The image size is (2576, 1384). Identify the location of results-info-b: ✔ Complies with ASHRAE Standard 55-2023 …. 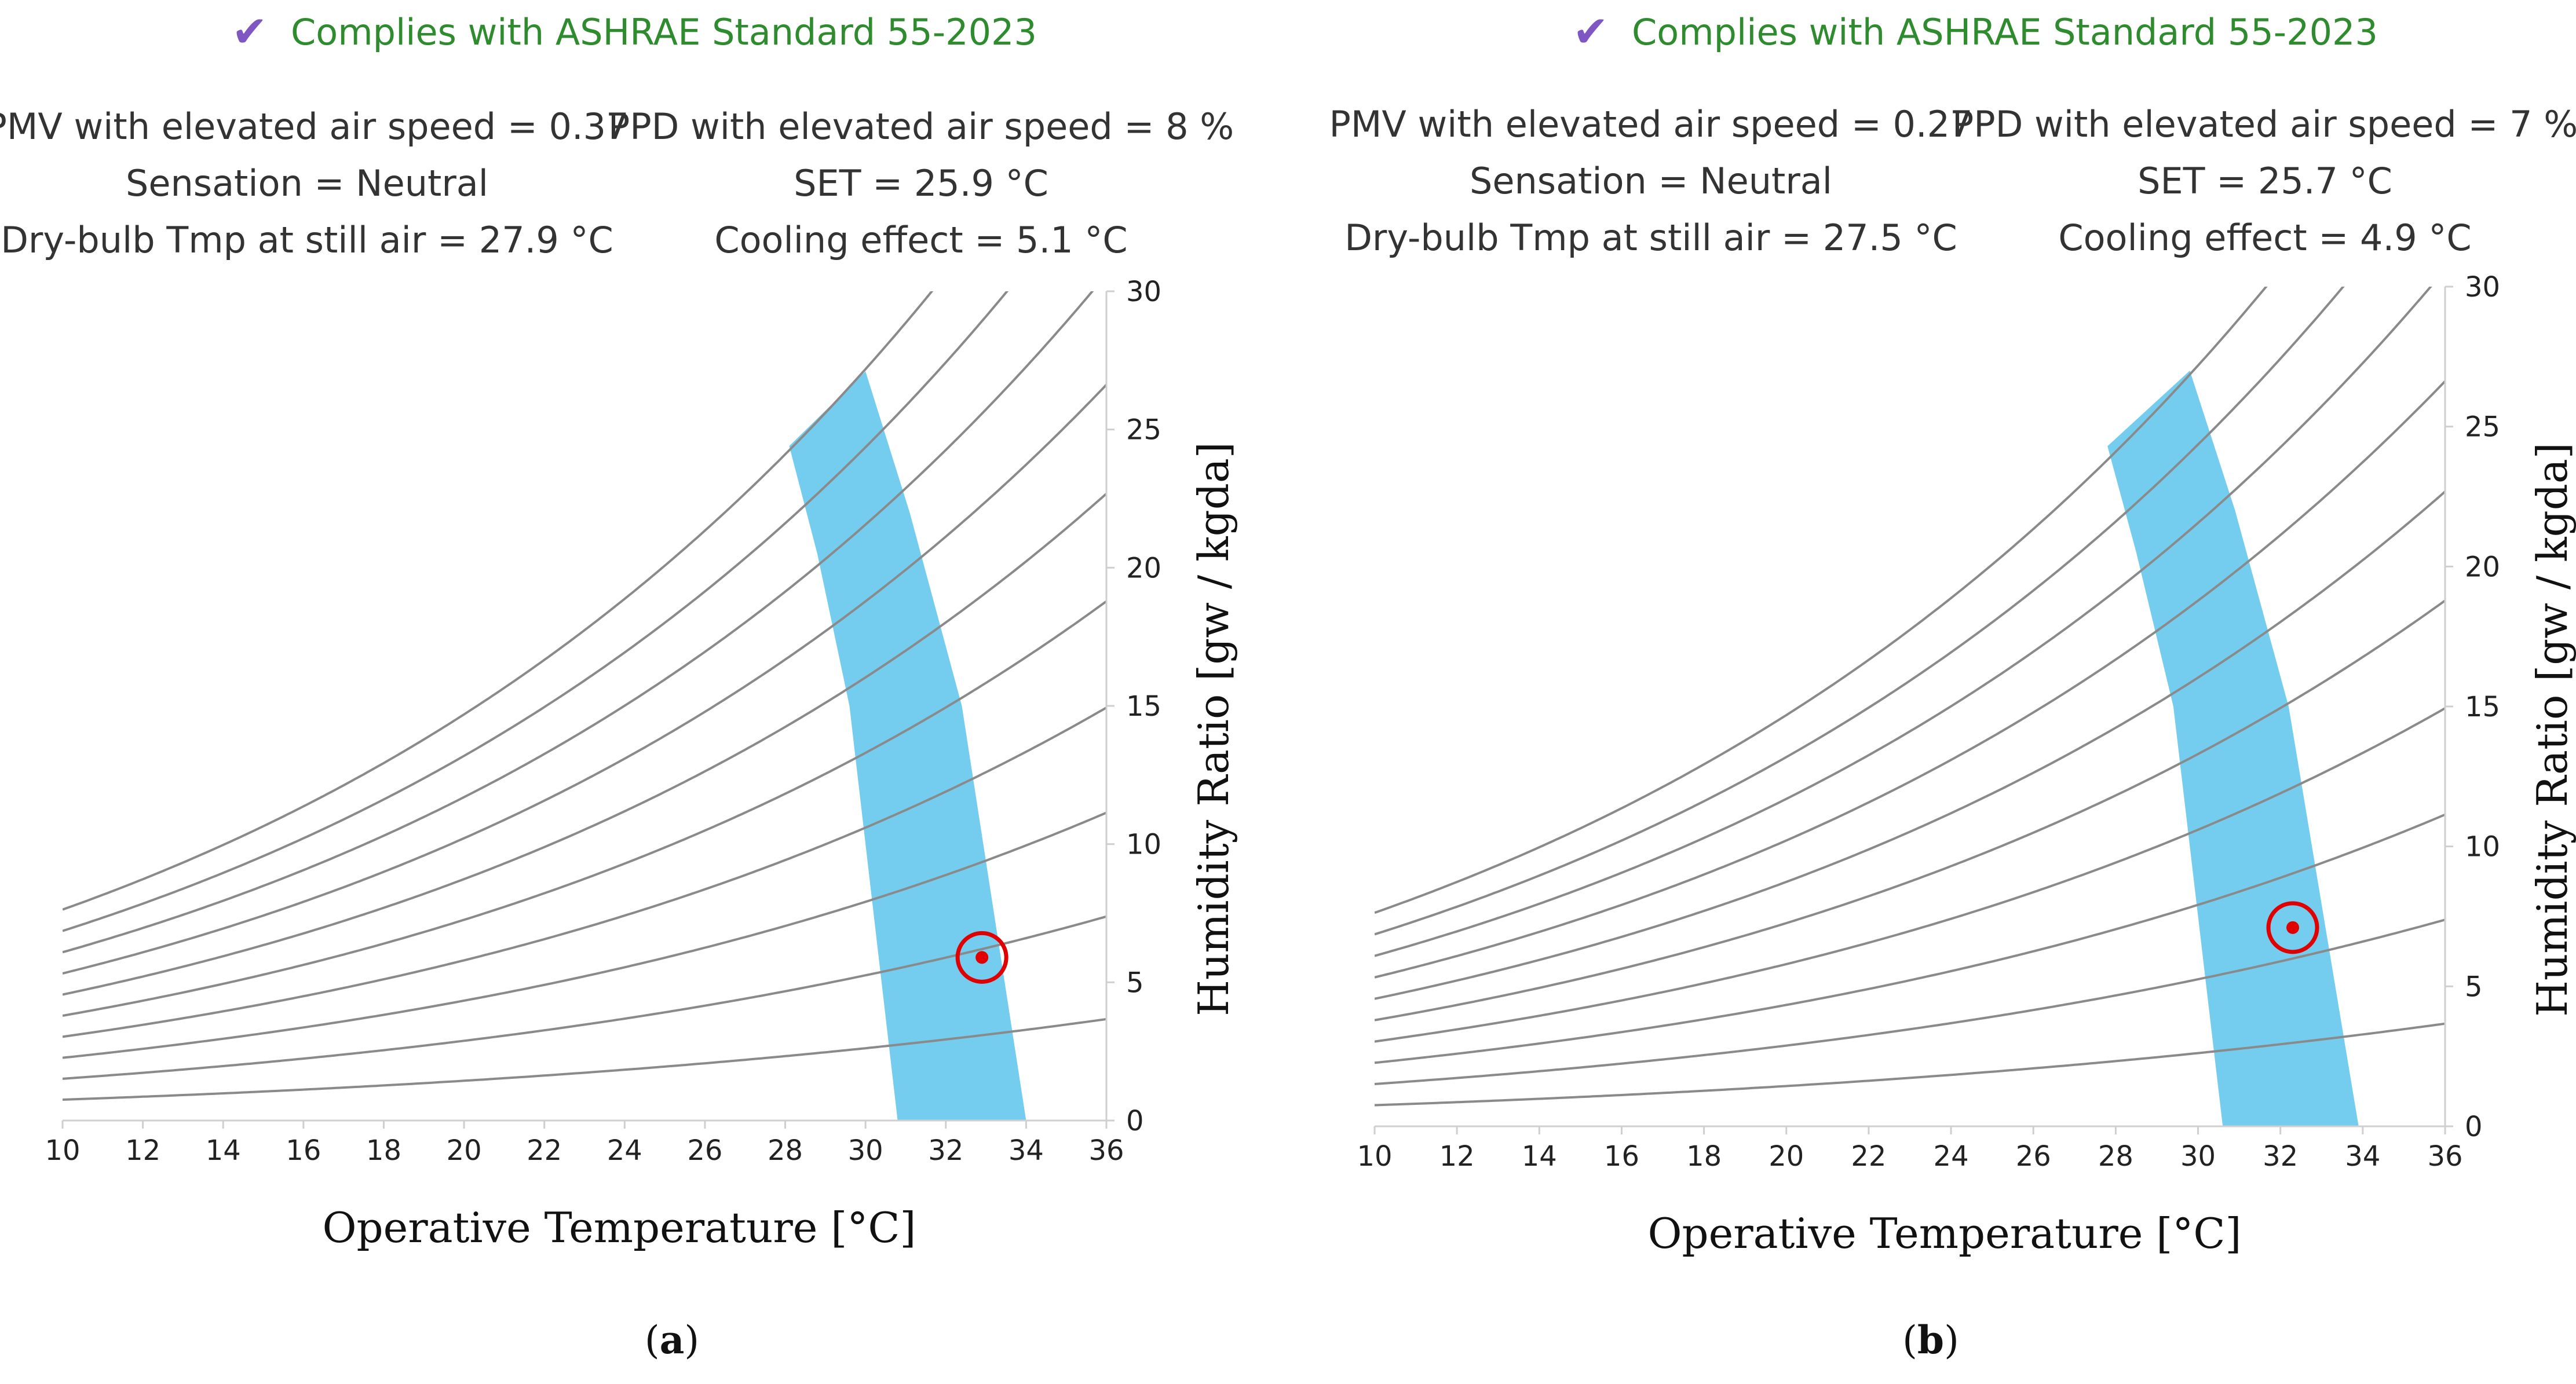
(1932, 150).